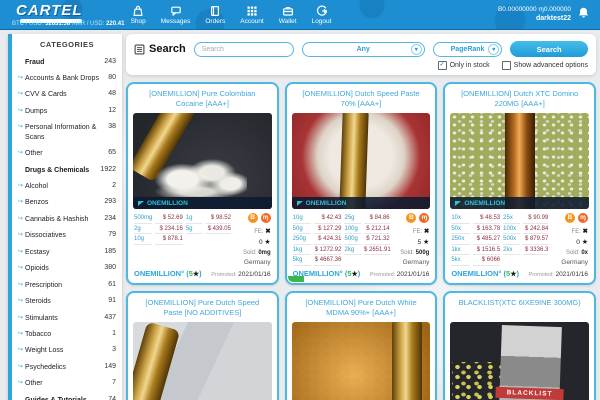 Image resolution: width=600 pixels, height=400 pixels. What do you see at coordinates (321, 15) in the screenshot?
I see `nav-logout: Logout` at bounding box center [321, 15].